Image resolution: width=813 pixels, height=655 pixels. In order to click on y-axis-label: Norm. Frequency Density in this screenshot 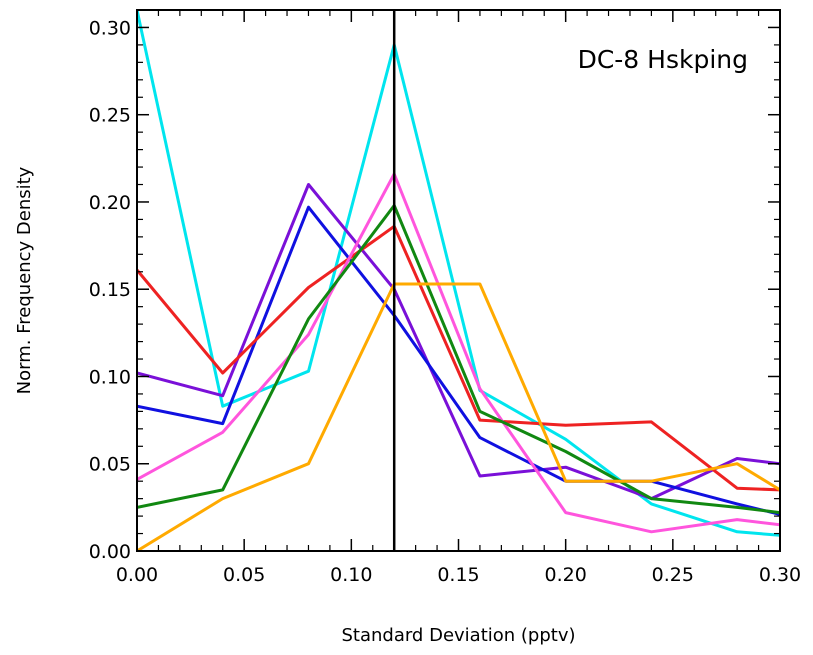, I will do `click(24, 280)`.